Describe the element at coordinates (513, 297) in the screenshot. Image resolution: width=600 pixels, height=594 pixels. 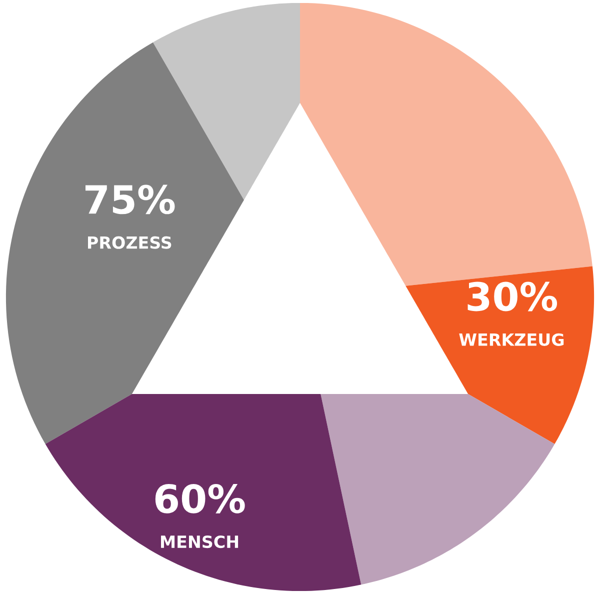
I see `data-label: 30%` at that location.